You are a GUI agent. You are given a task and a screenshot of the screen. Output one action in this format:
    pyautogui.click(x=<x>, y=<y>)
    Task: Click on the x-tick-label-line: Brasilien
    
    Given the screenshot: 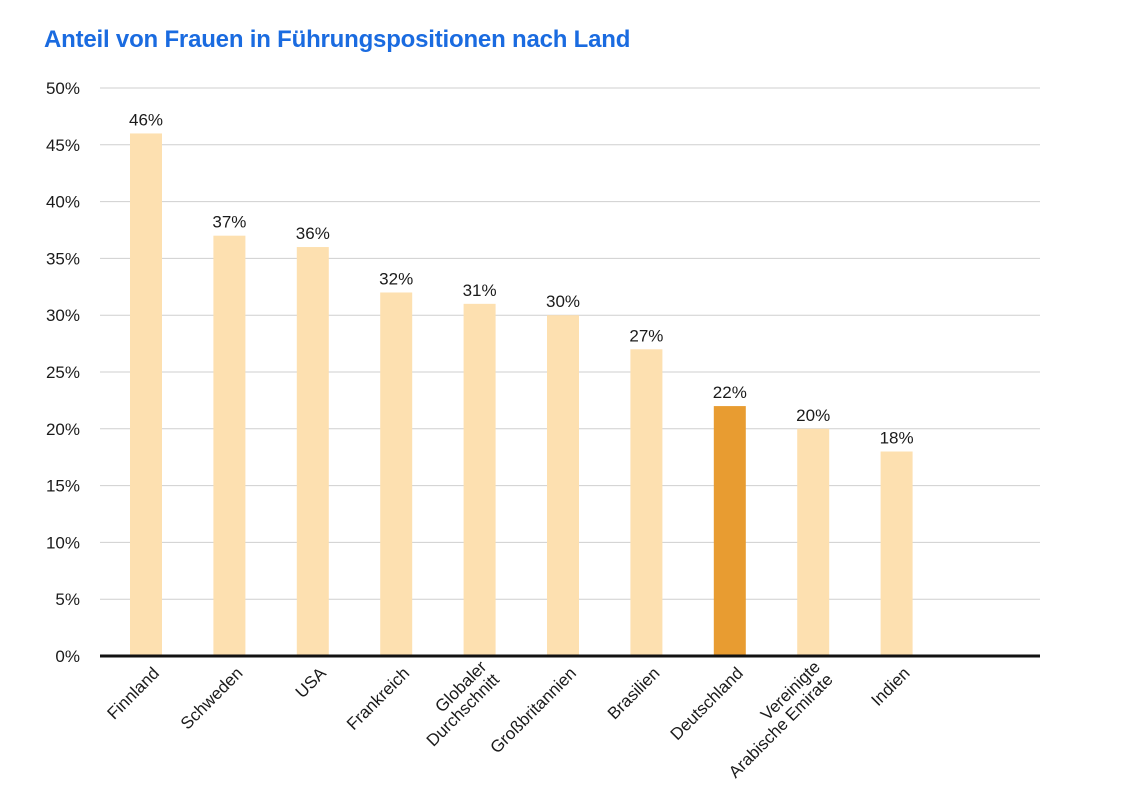 What is the action you would take?
    pyautogui.click(x=634, y=694)
    